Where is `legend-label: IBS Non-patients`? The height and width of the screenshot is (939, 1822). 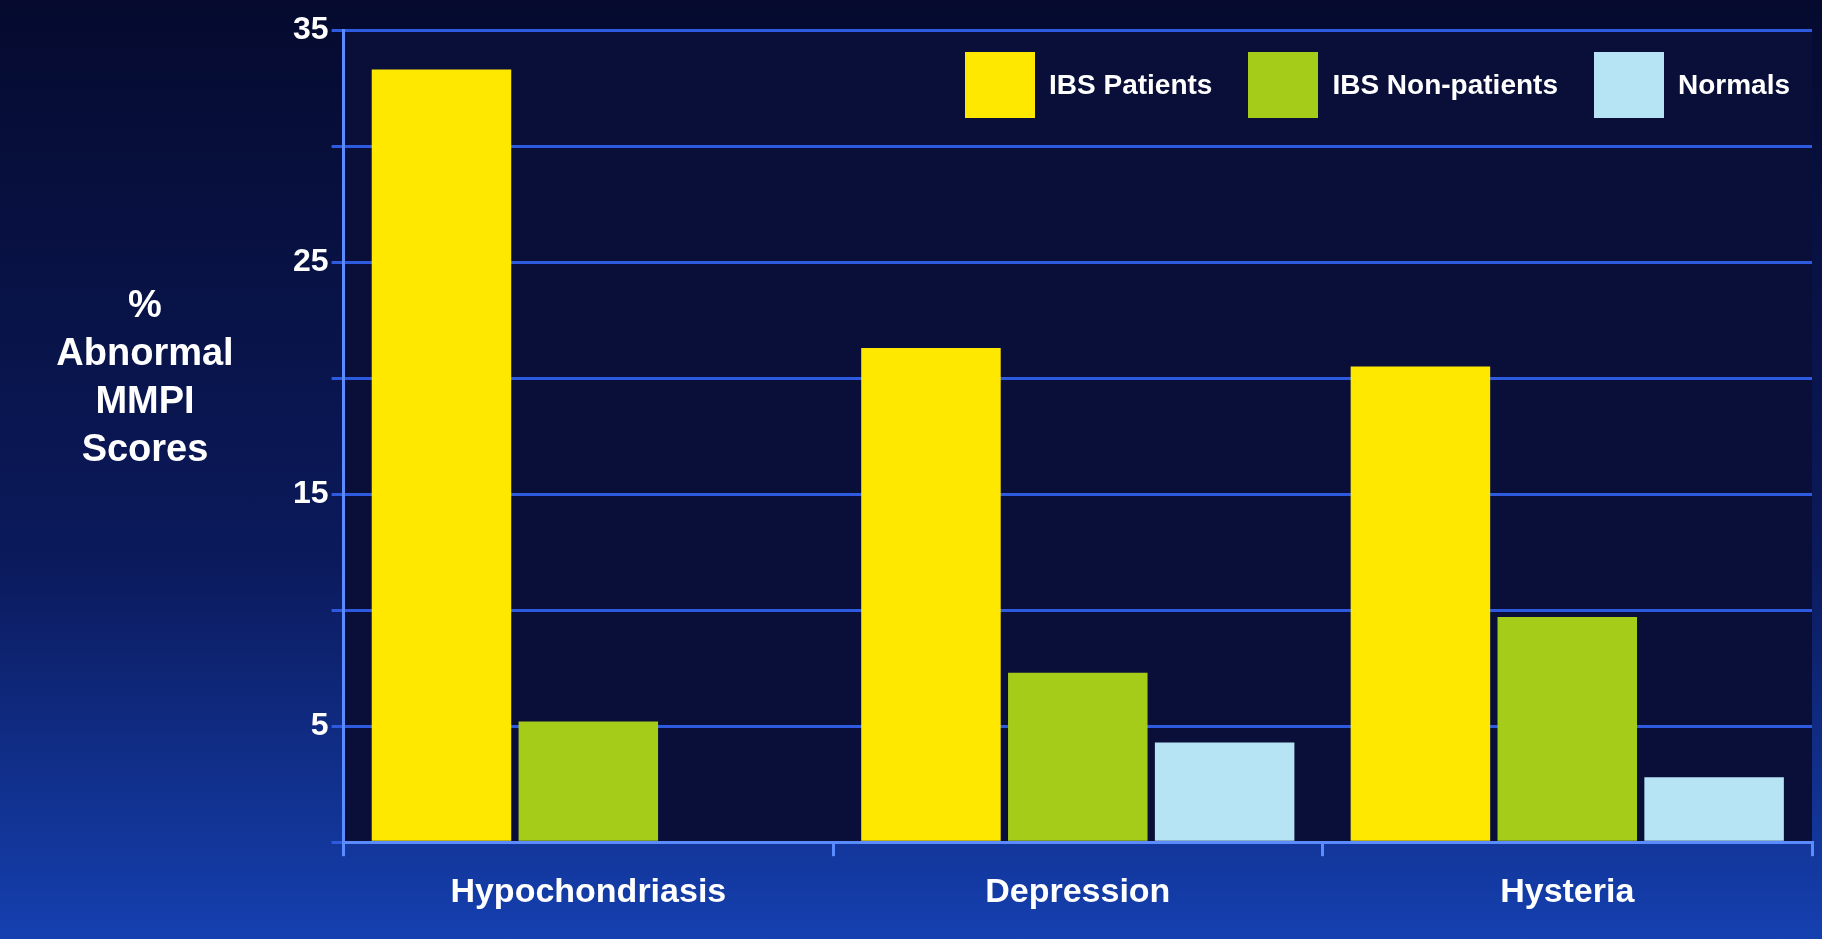 legend-label: IBS Non-patients is located at coordinates (1445, 85).